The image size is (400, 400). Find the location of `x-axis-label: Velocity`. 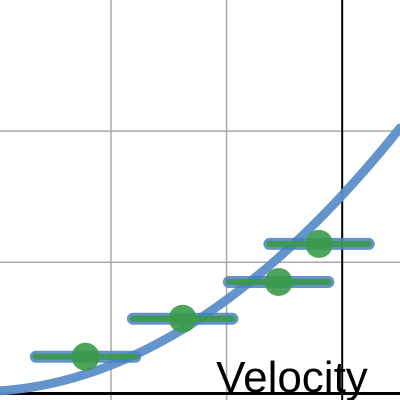

x-axis-label: Velocity is located at coordinates (292, 376).